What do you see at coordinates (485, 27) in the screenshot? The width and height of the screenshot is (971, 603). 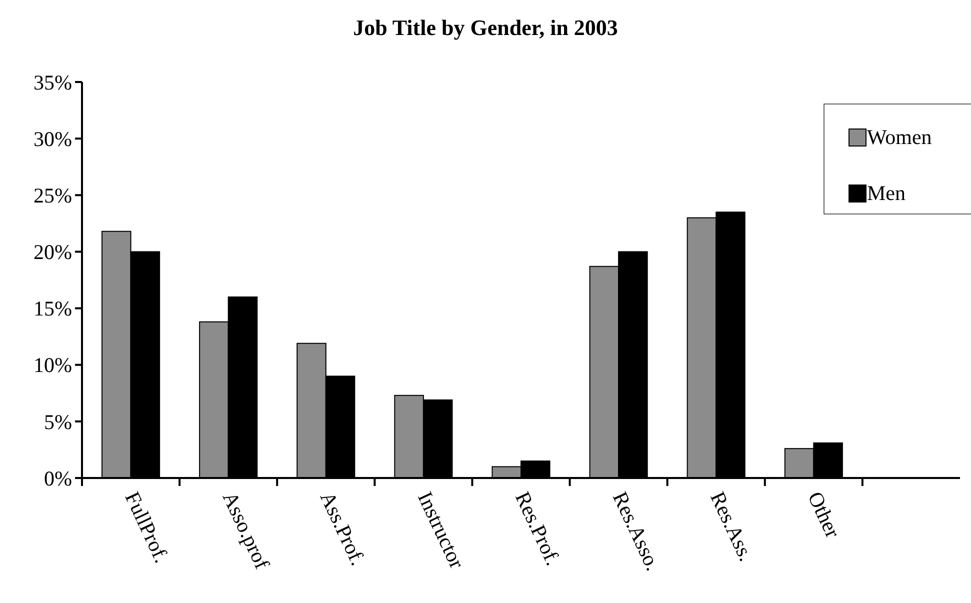 I see `chart-title: Job Title by Gender, in 2003` at bounding box center [485, 27].